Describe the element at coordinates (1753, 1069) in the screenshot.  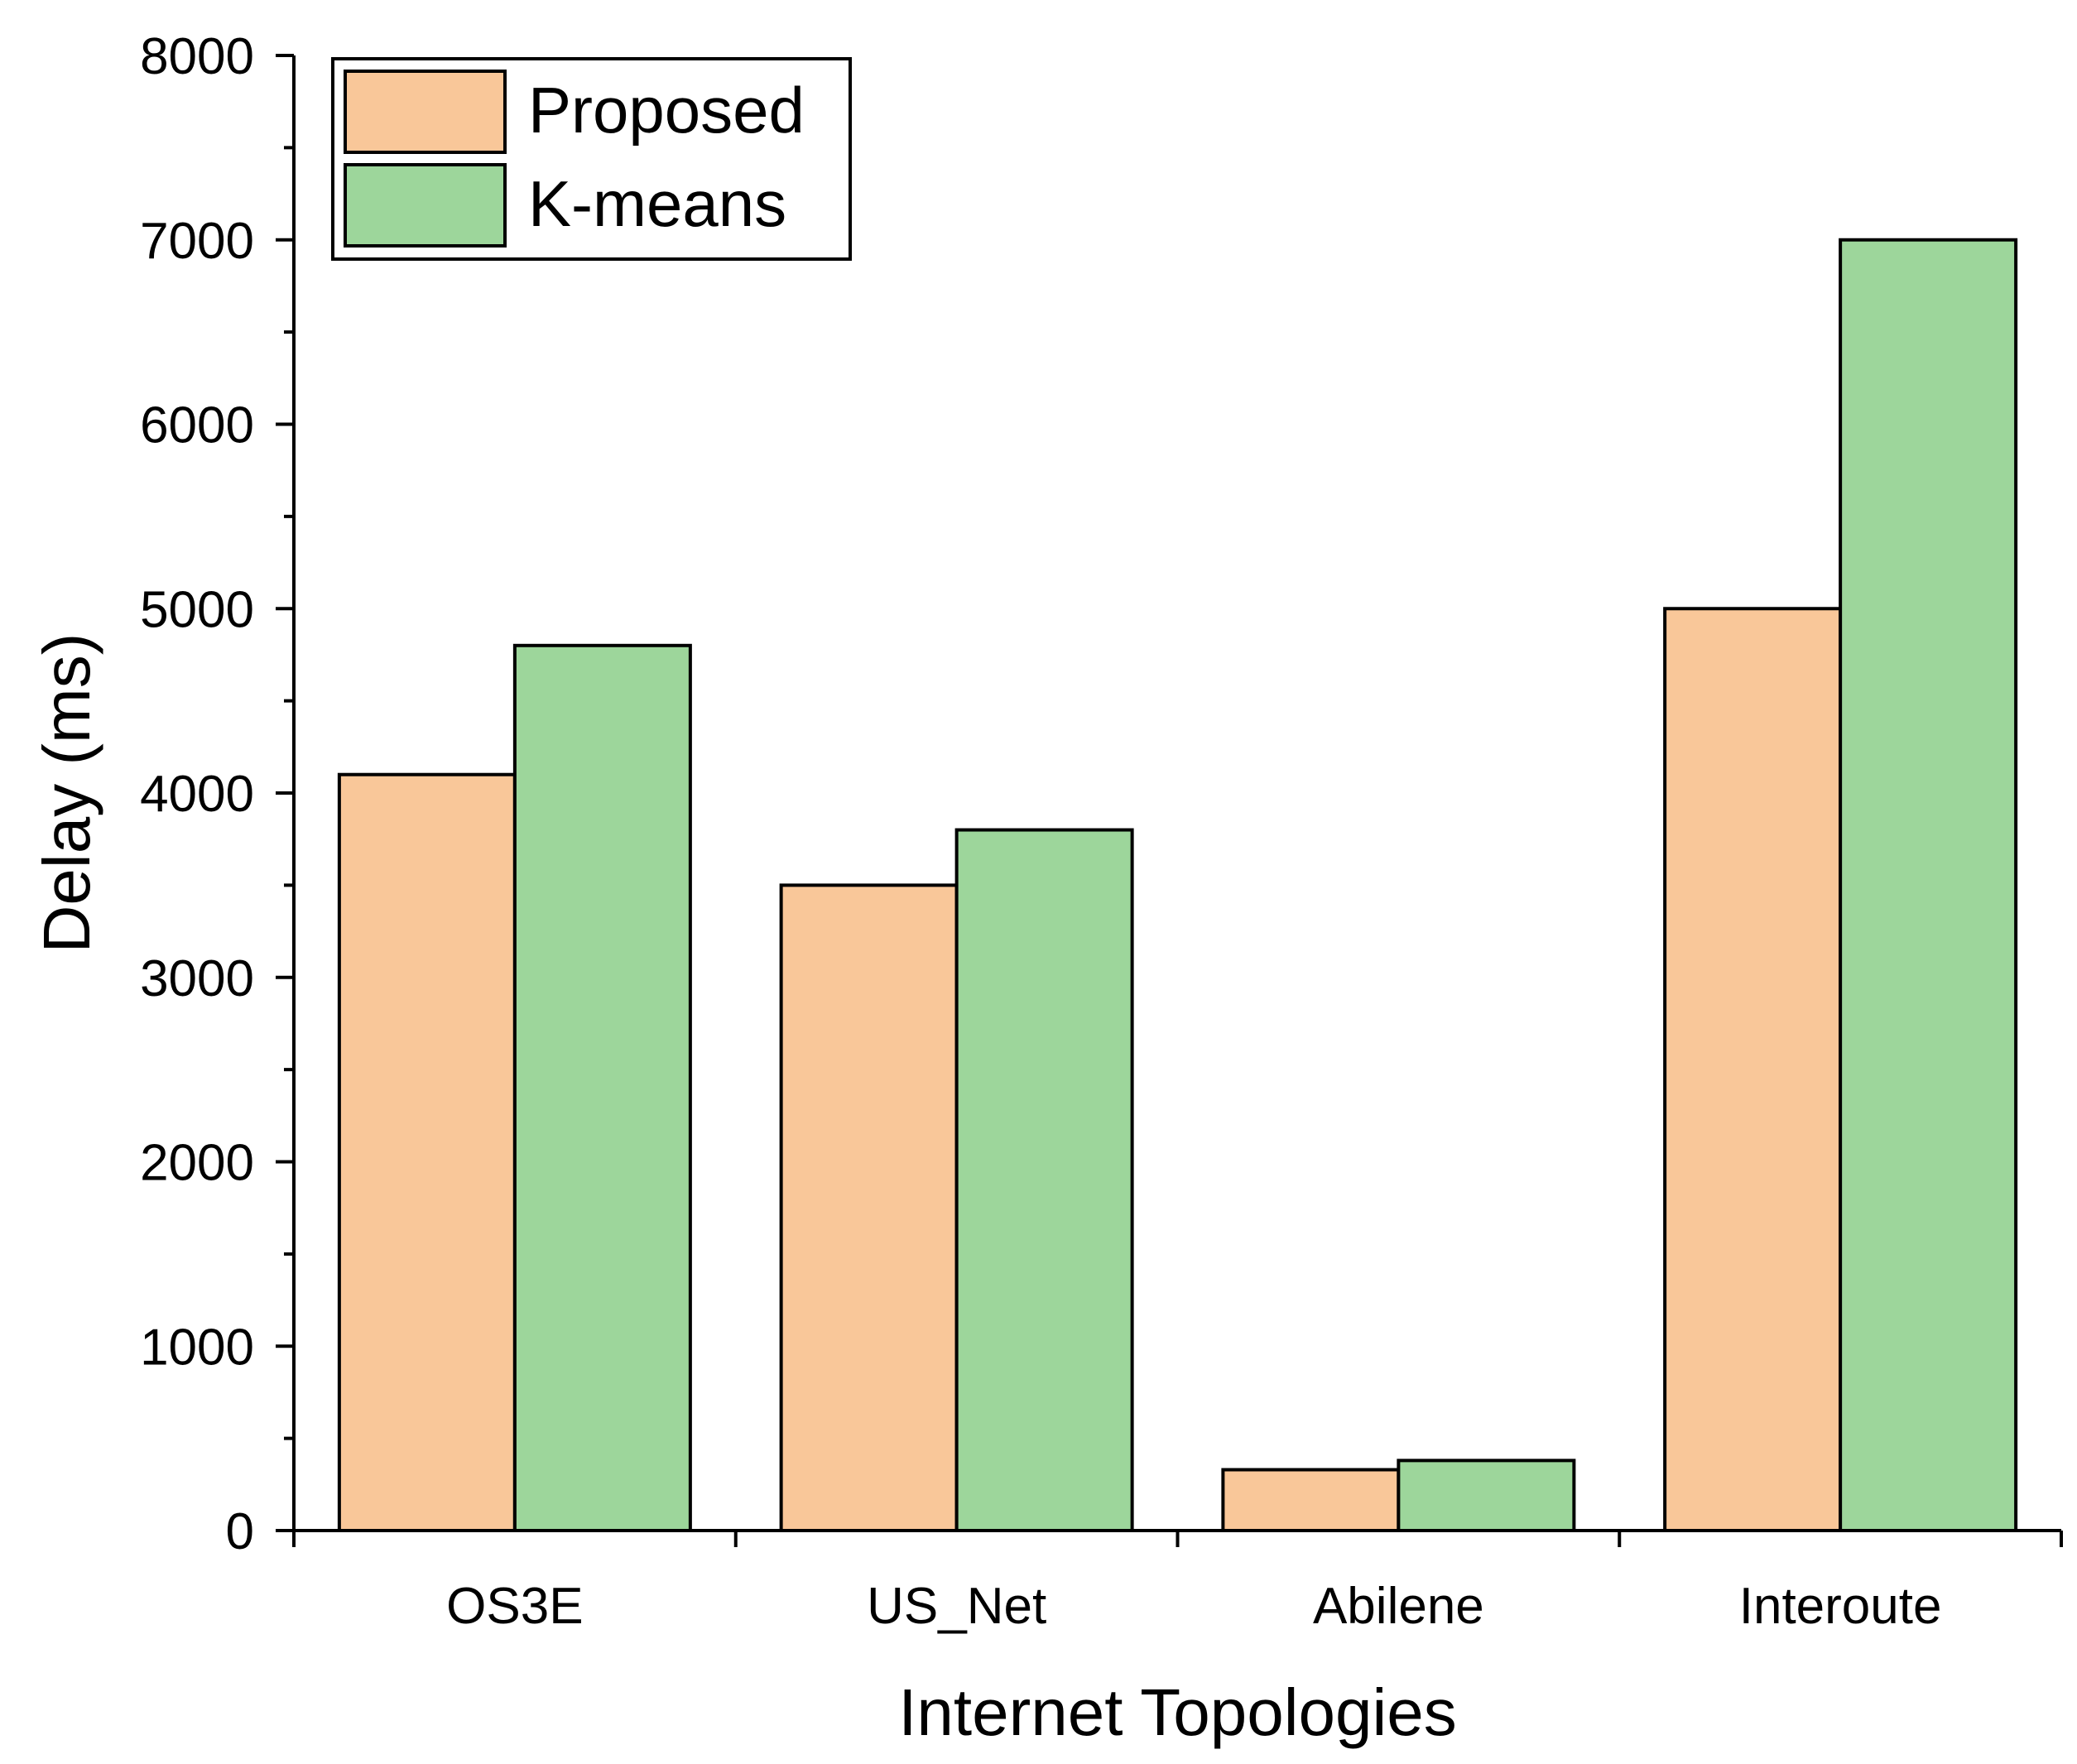
I see `bar-interoute-proposed` at that location.